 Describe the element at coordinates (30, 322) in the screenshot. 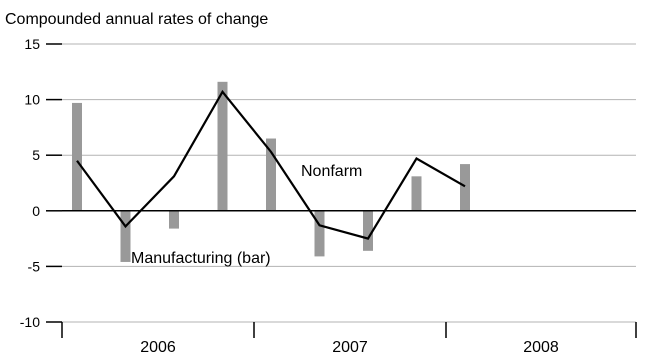

I see `y-tick-label: -10` at that location.